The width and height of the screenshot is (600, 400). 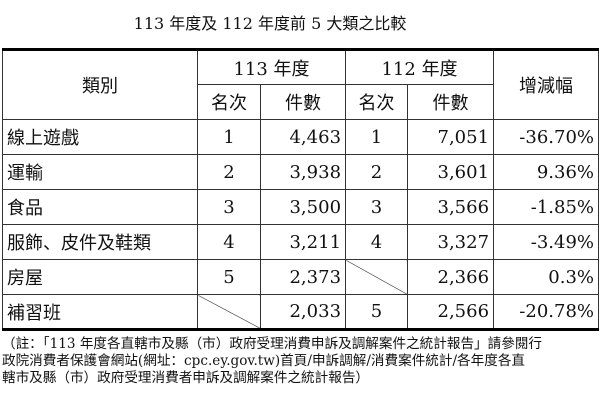 I want to click on subheader-row: 名次 件數 名次 件數, so click(x=301, y=102).